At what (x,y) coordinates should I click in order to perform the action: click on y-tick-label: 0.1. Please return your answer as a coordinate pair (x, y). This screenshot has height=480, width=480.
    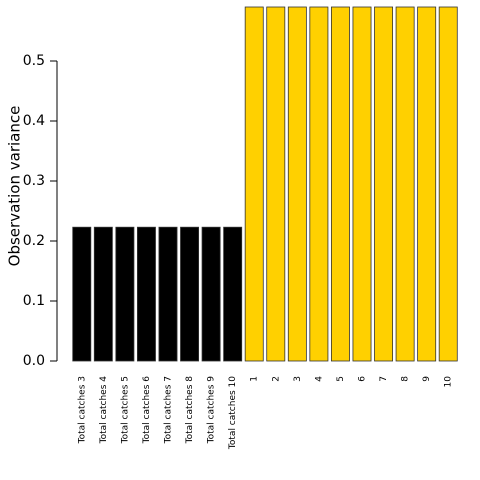
    Looking at the image, I should click on (34, 301).